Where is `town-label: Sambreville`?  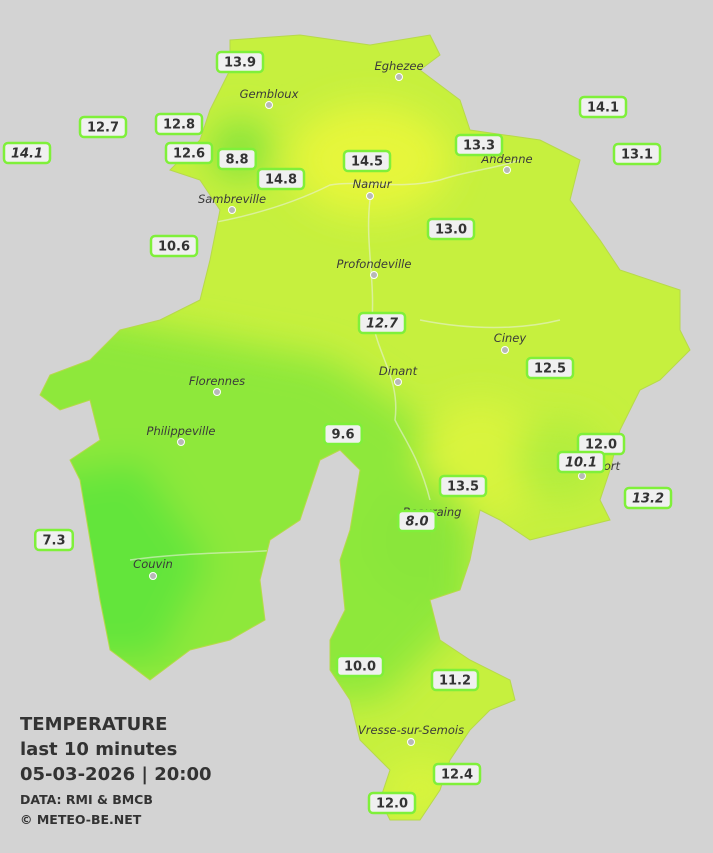 town-label: Sambreville is located at coordinates (232, 199).